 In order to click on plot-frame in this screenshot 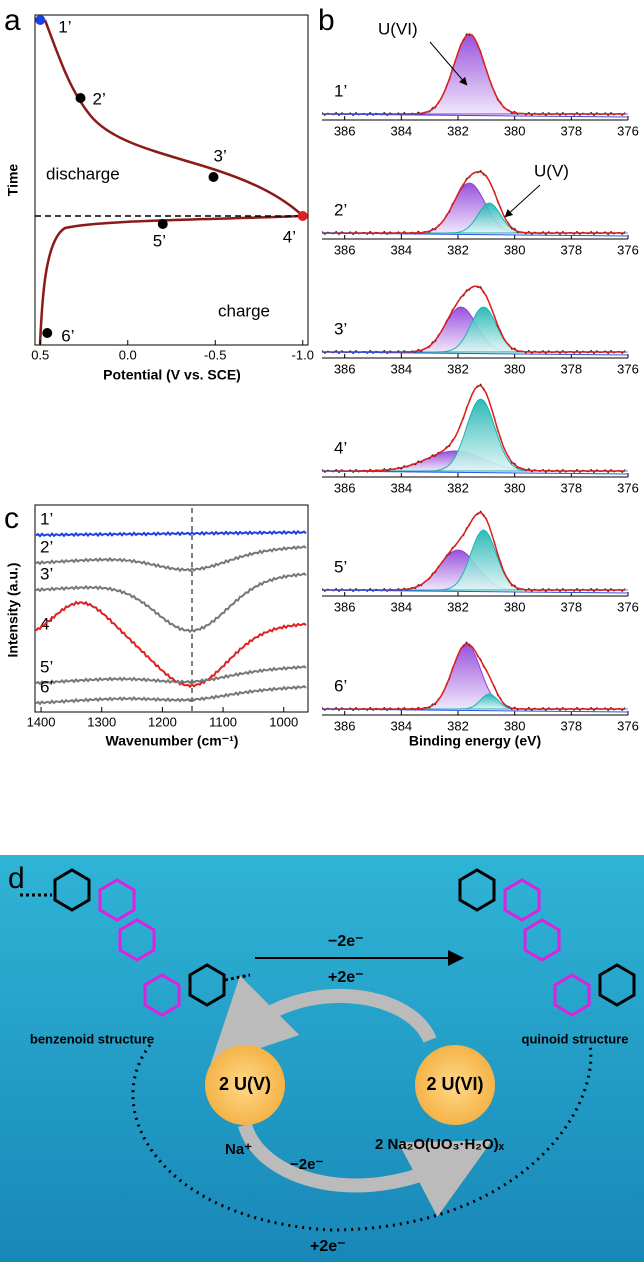, I will do `click(171, 180)`.